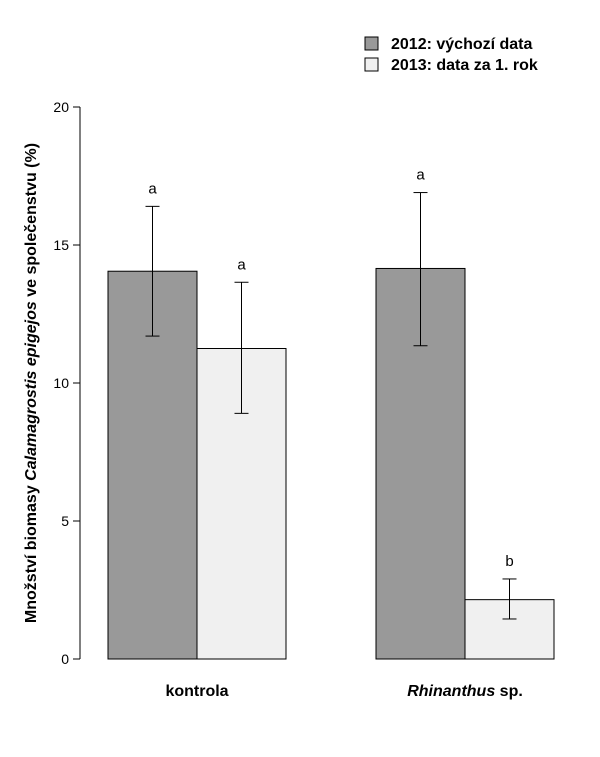 This screenshot has width=600, height=757. What do you see at coordinates (462, 44) in the screenshot?
I see `legend-label: 2012: výchozí data` at bounding box center [462, 44].